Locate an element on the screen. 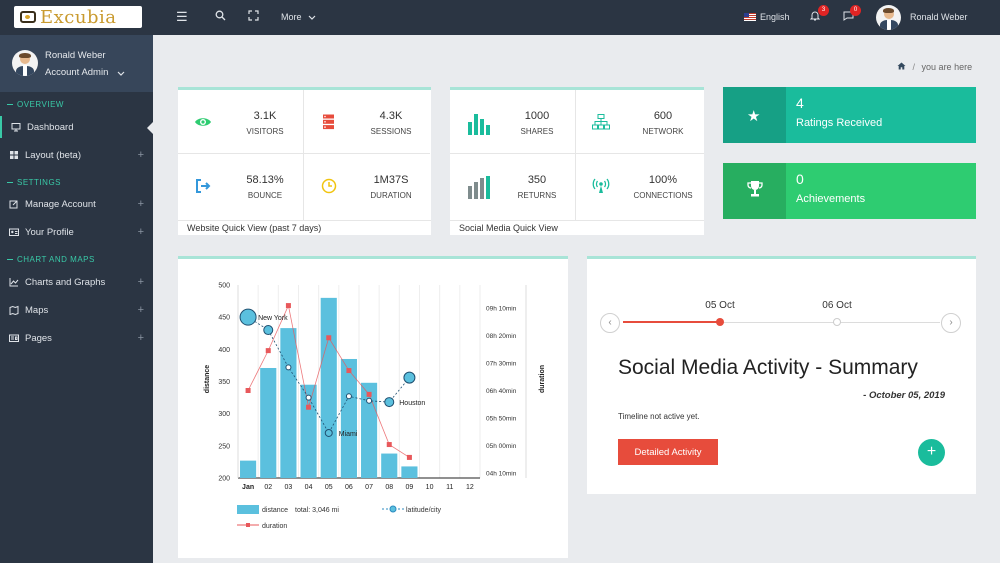  x-tick-label: 03 is located at coordinates (289, 487).